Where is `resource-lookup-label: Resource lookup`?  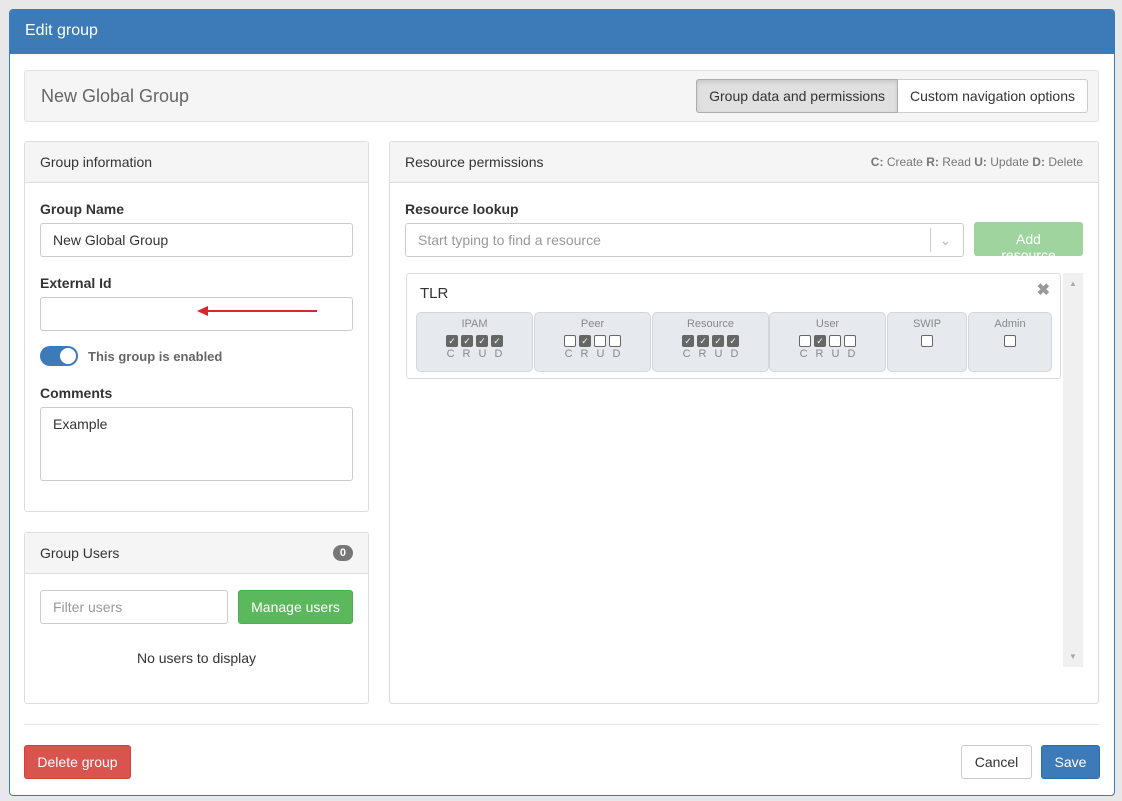 resource-lookup-label: Resource lookup is located at coordinates (462, 209).